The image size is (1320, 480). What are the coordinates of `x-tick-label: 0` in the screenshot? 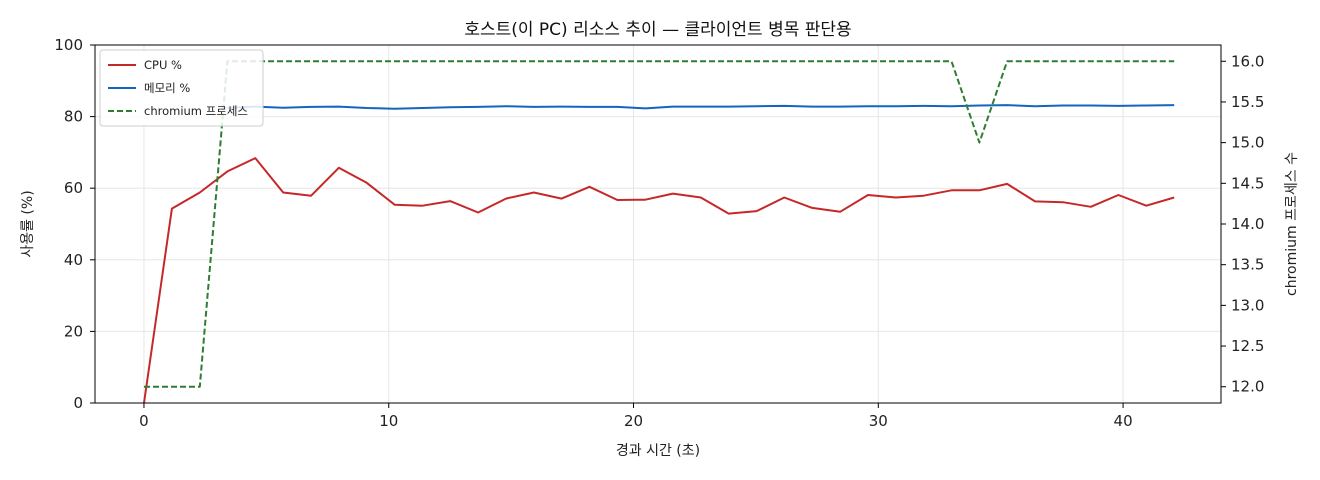 It's located at (144, 421).